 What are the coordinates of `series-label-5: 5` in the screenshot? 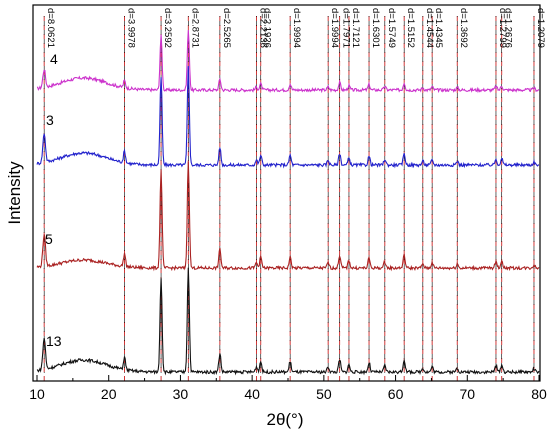 It's located at (49, 239).